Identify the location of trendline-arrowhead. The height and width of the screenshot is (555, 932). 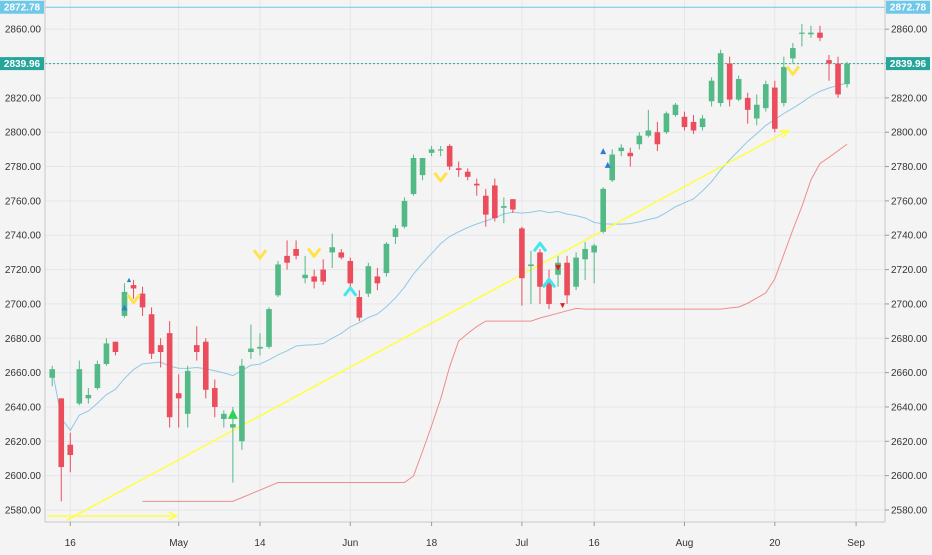
(784, 134).